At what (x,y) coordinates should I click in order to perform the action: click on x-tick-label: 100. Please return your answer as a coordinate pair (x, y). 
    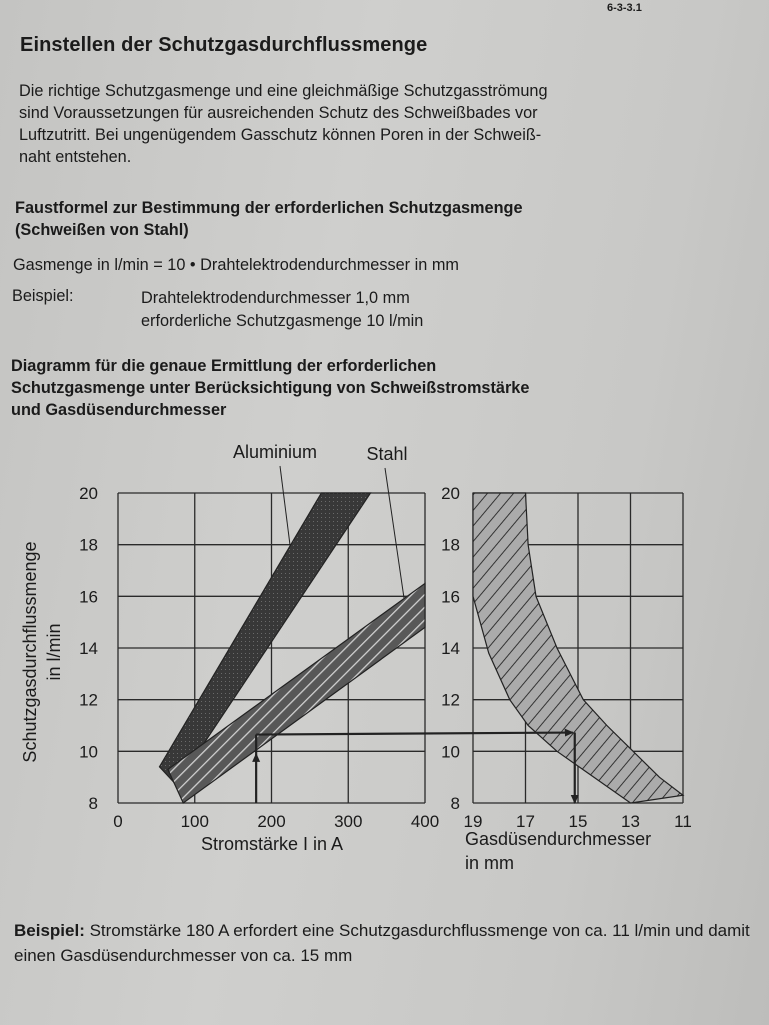
    Looking at the image, I should click on (195, 821).